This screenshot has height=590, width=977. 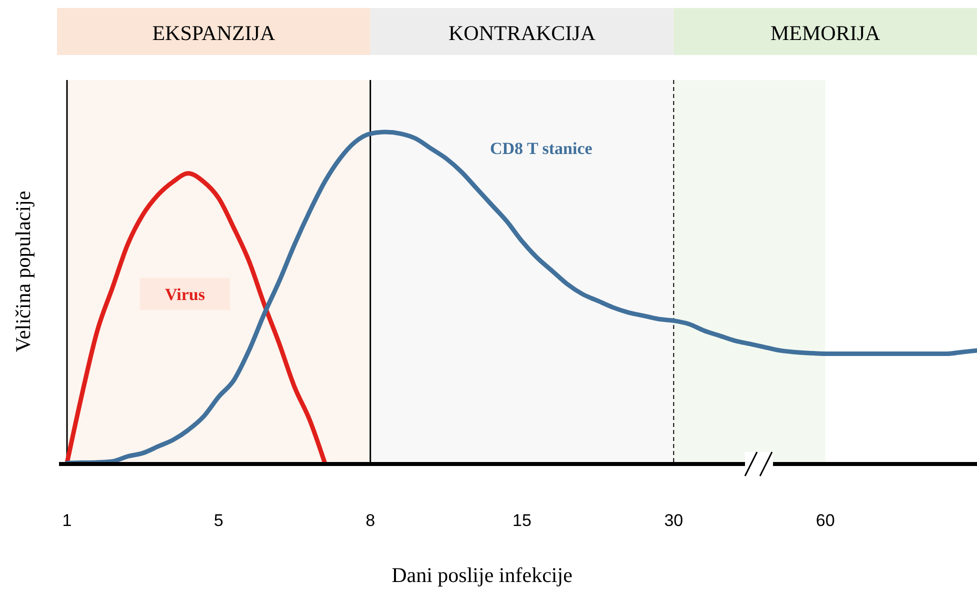 What do you see at coordinates (522, 520) in the screenshot?
I see `x-tick-label: 15` at bounding box center [522, 520].